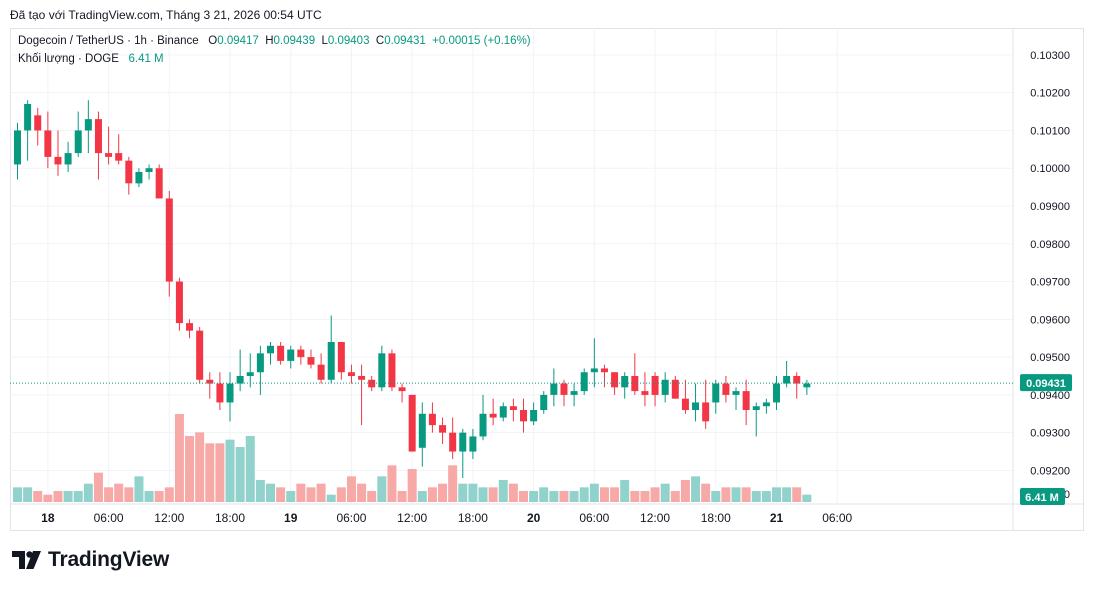 The width and height of the screenshot is (1094, 592). I want to click on last-price-badge, so click(1046, 383).